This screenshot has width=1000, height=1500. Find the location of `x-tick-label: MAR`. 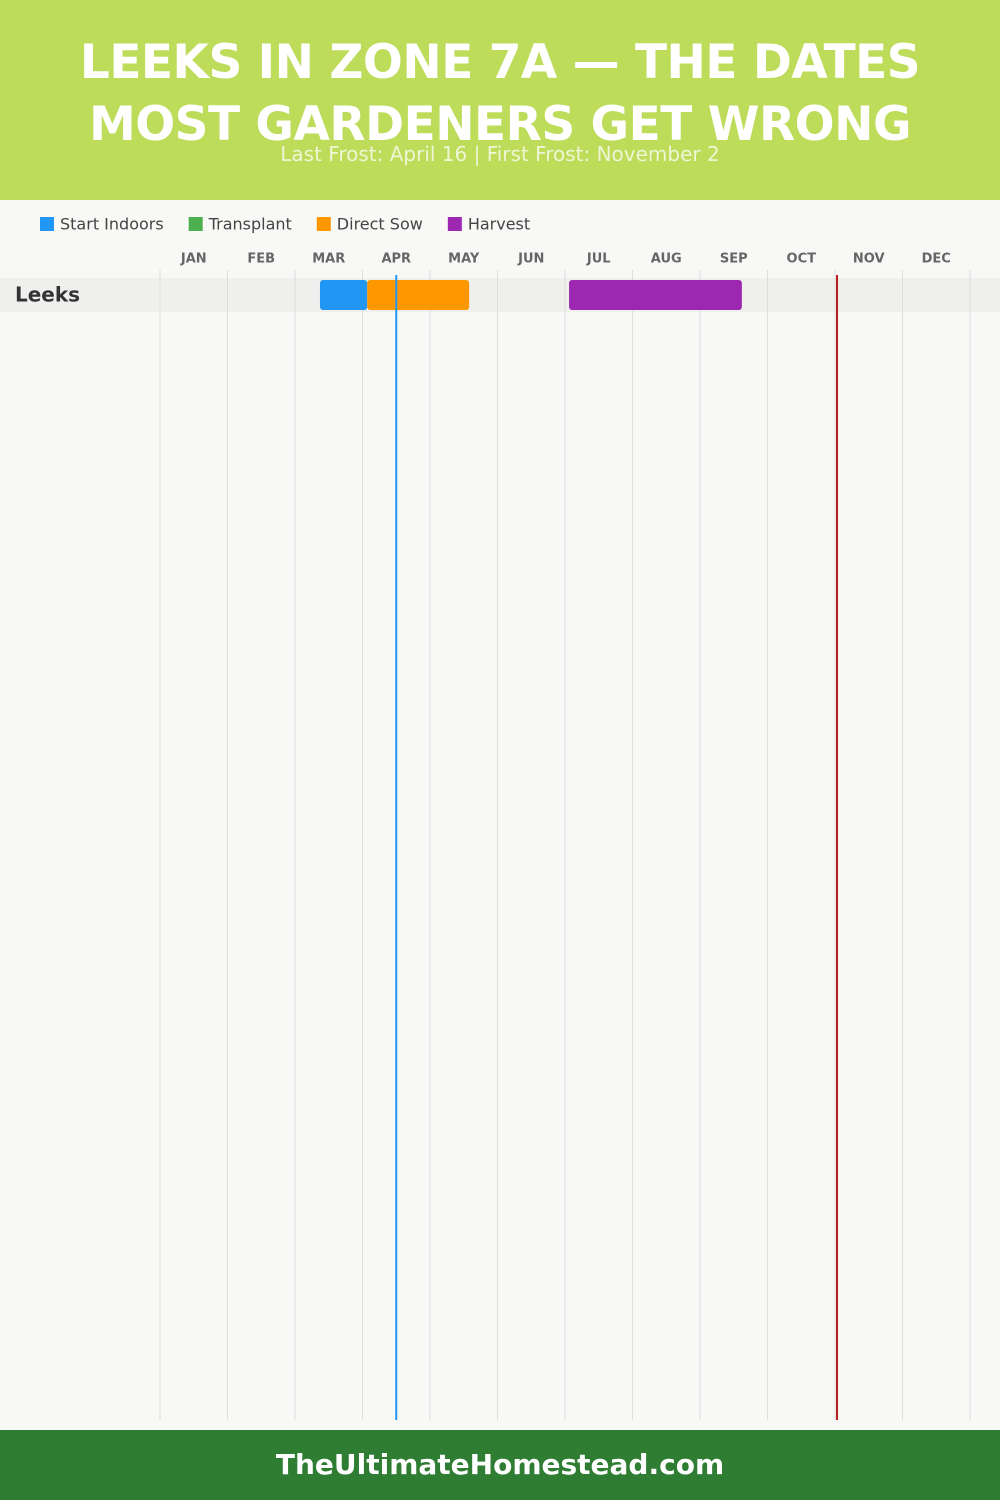

x-tick-label: MAR is located at coordinates (328, 259).